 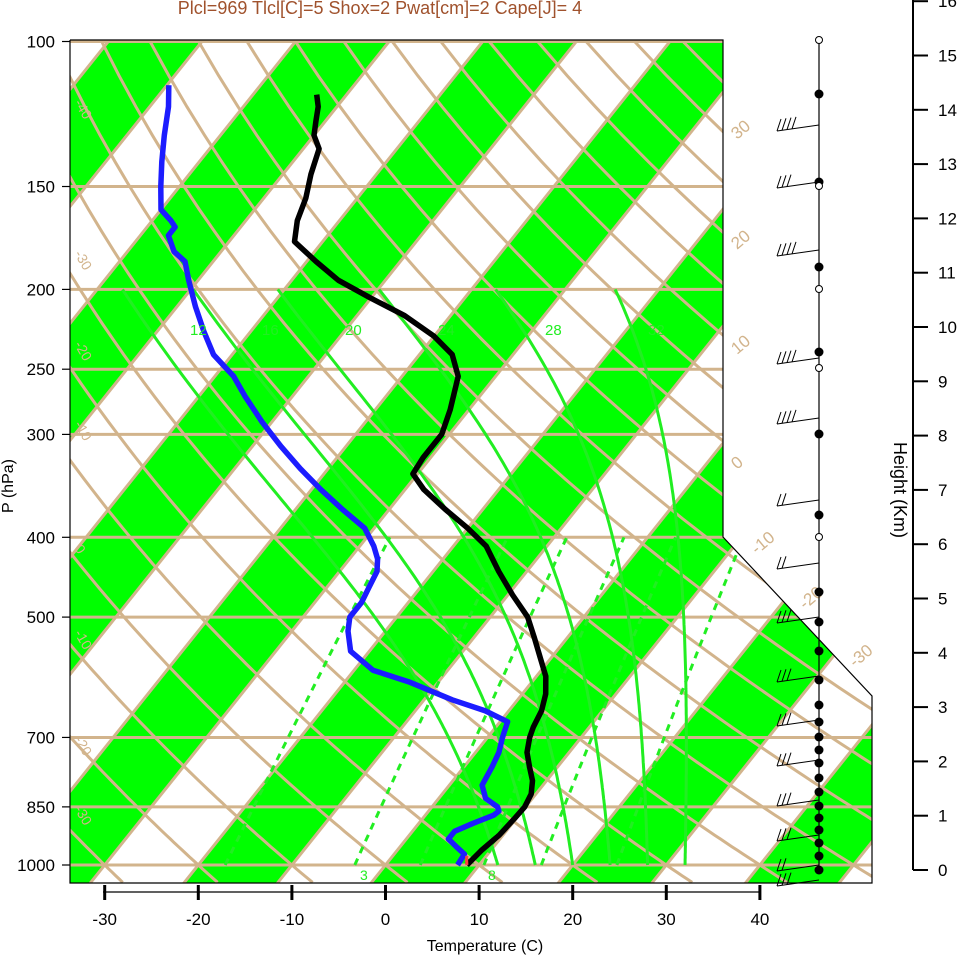 What do you see at coordinates (947, 218) in the screenshot?
I see `height-tick-label: 12` at bounding box center [947, 218].